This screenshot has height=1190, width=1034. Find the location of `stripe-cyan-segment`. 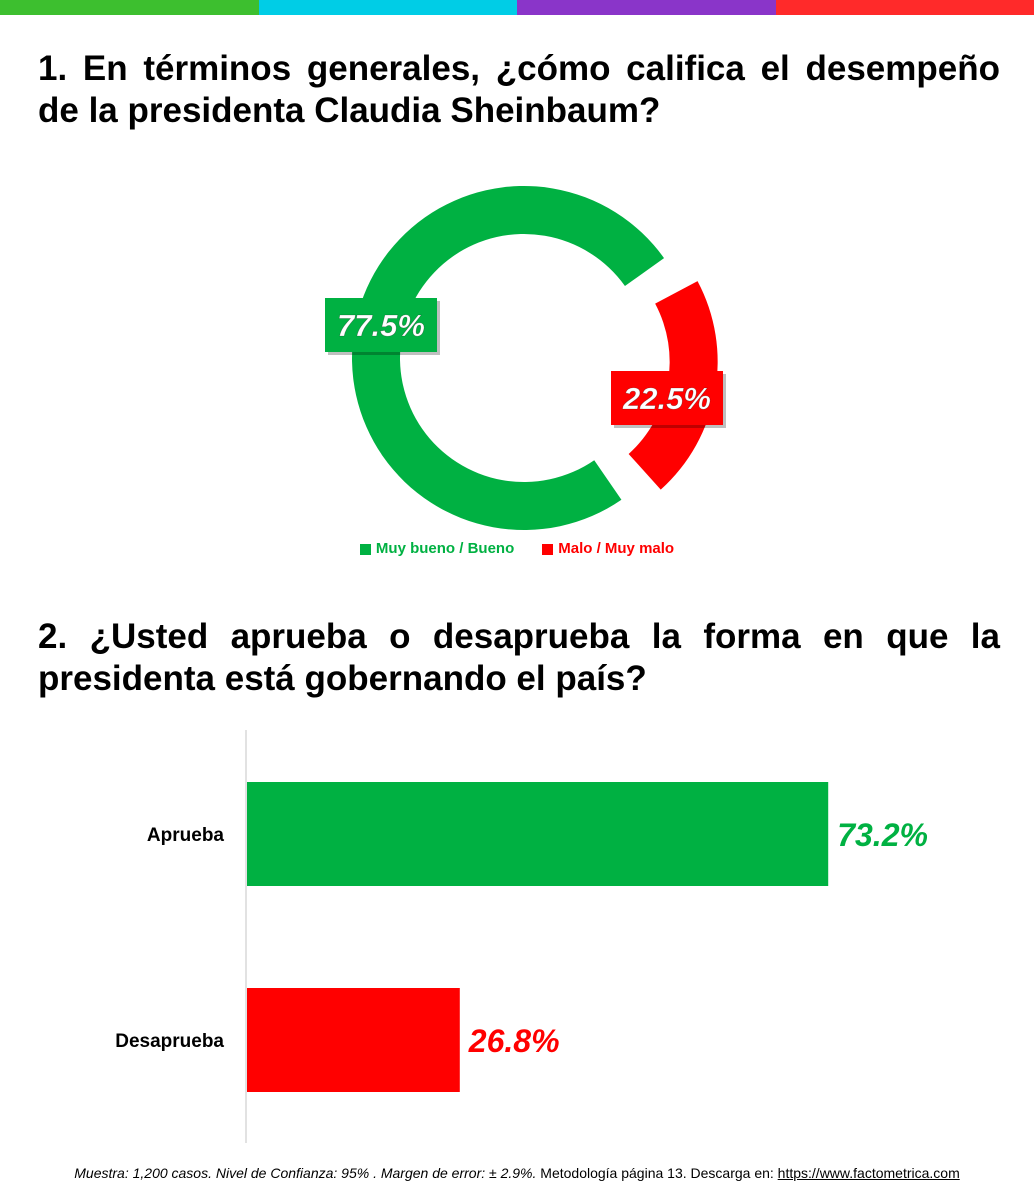

stripe-cyan-segment is located at coordinates (387, 7).